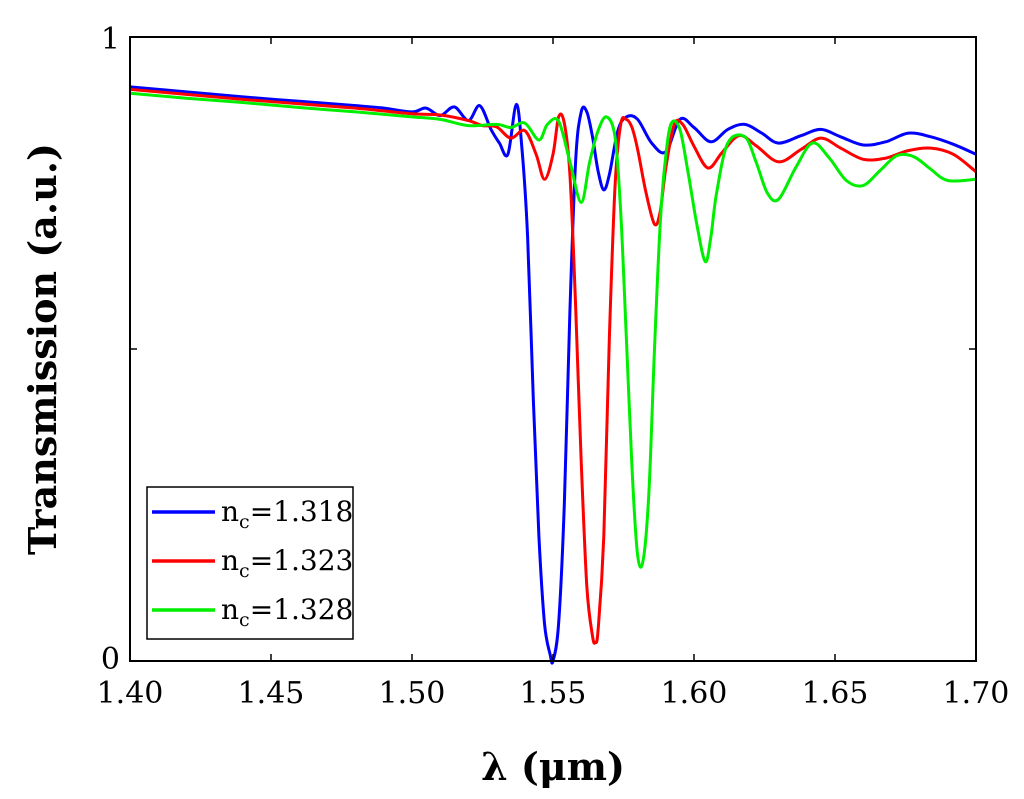 The width and height of the screenshot is (1024, 799). What do you see at coordinates (230, 560) in the screenshot?
I see `legend-n-1: n` at bounding box center [230, 560].